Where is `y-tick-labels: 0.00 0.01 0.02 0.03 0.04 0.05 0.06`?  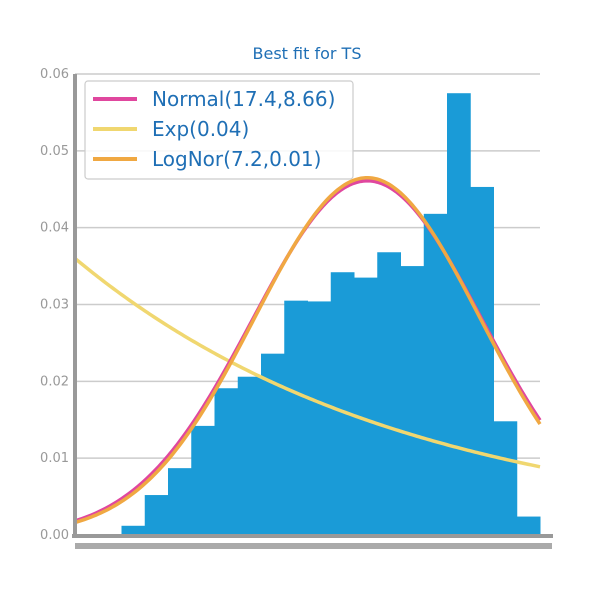 y-tick-labels: 0.00 0.01 0.02 0.03 0.04 0.05 0.06 is located at coordinates (54, 305).